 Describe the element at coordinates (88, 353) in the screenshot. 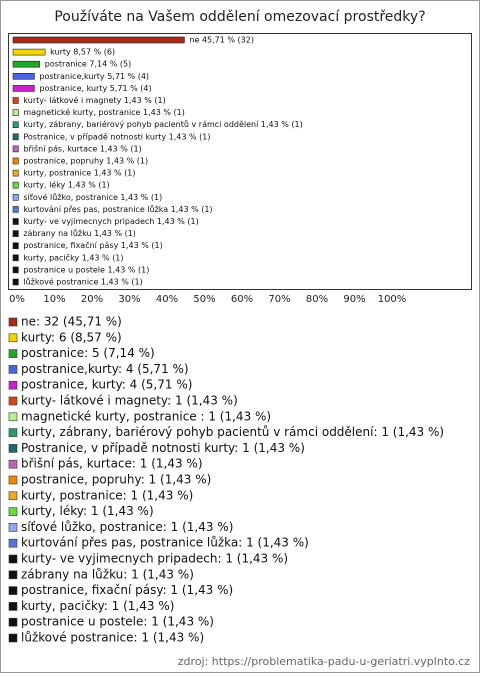

I see `legend-label: postranice: 5 (7,14 %)` at that location.